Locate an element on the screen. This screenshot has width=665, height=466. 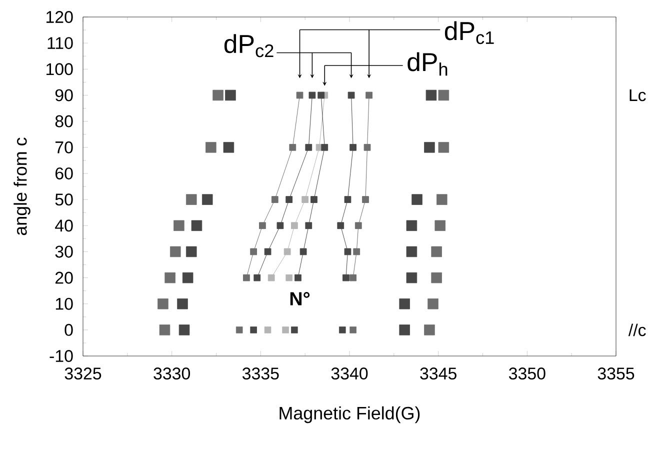
annotation: dP$_{c2}$ is located at coordinates (249, 46).